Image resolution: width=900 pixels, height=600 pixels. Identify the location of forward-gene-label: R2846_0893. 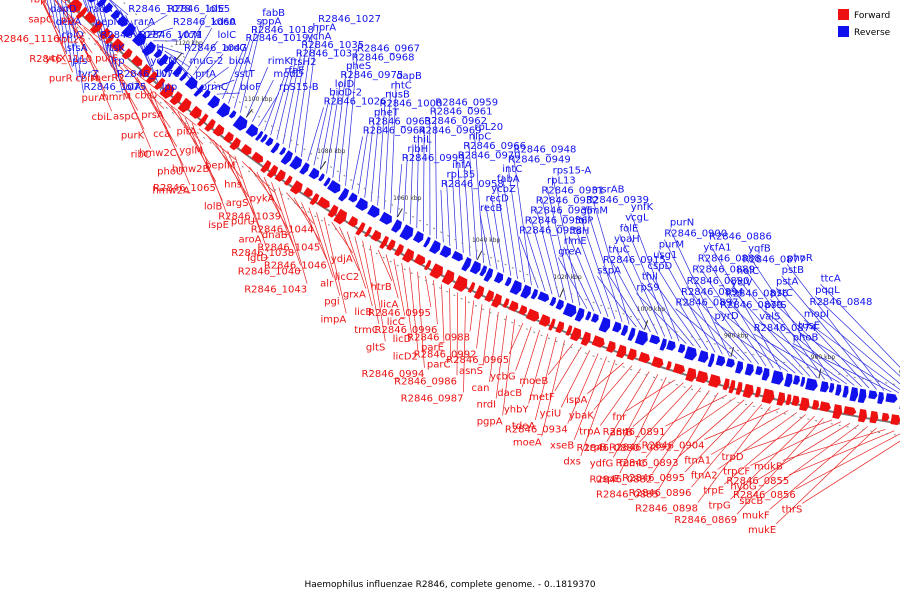
(647, 463).